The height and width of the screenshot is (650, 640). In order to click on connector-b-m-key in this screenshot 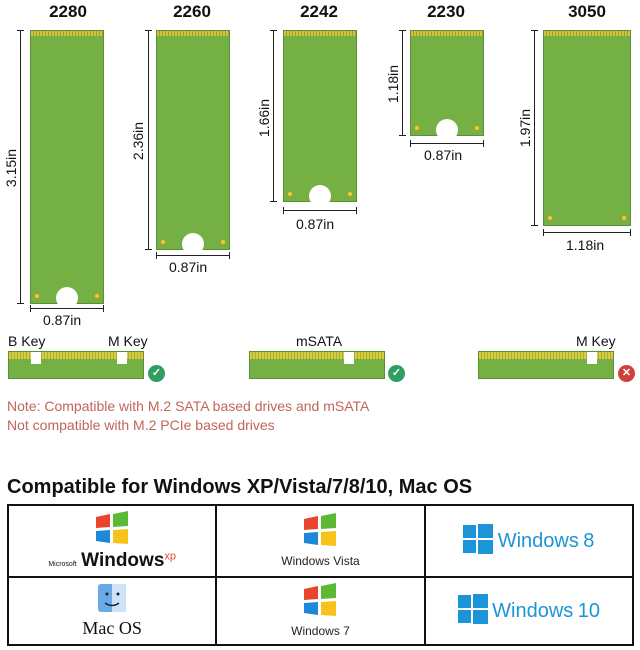, I will do `click(76, 365)`.